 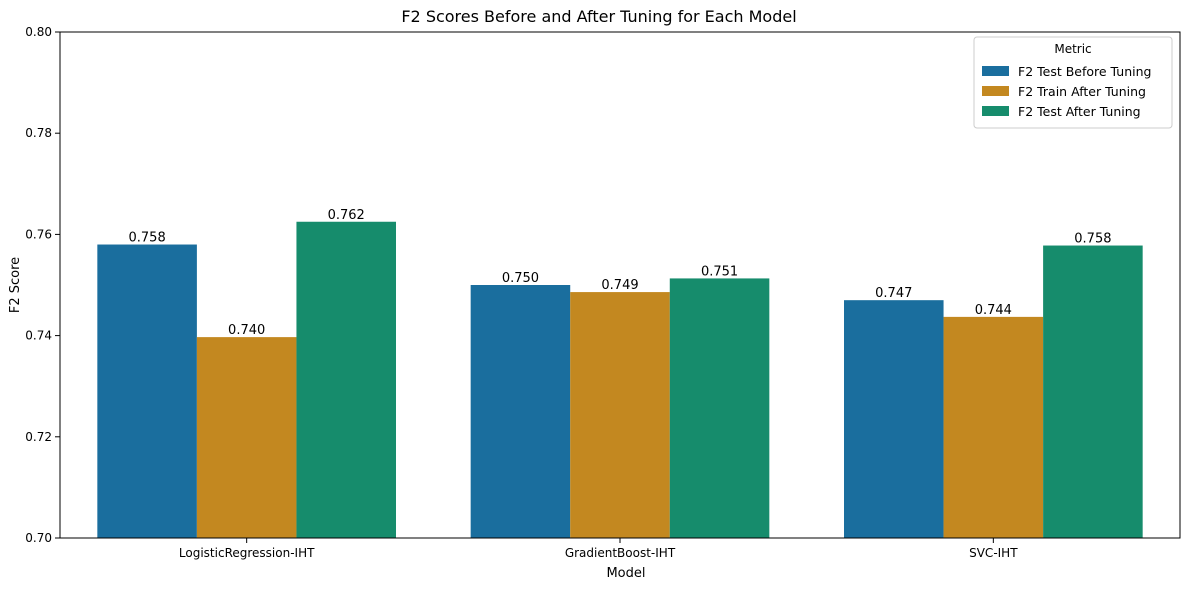 What do you see at coordinates (893, 293) in the screenshot?
I see `data-label: 0.747` at bounding box center [893, 293].